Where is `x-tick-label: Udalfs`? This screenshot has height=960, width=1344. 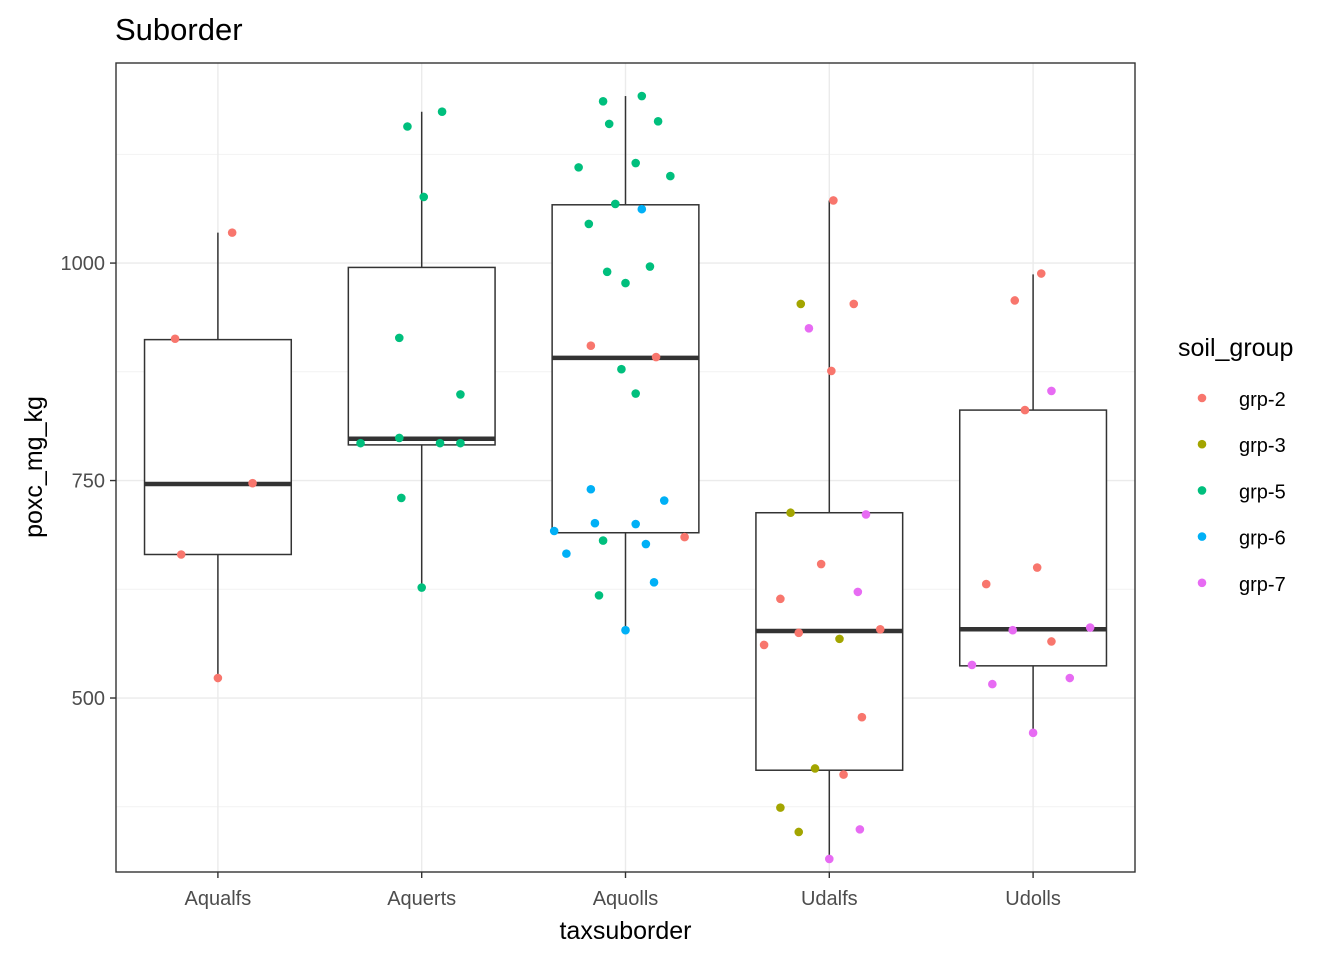 x-tick-label: Udalfs is located at coordinates (829, 899).